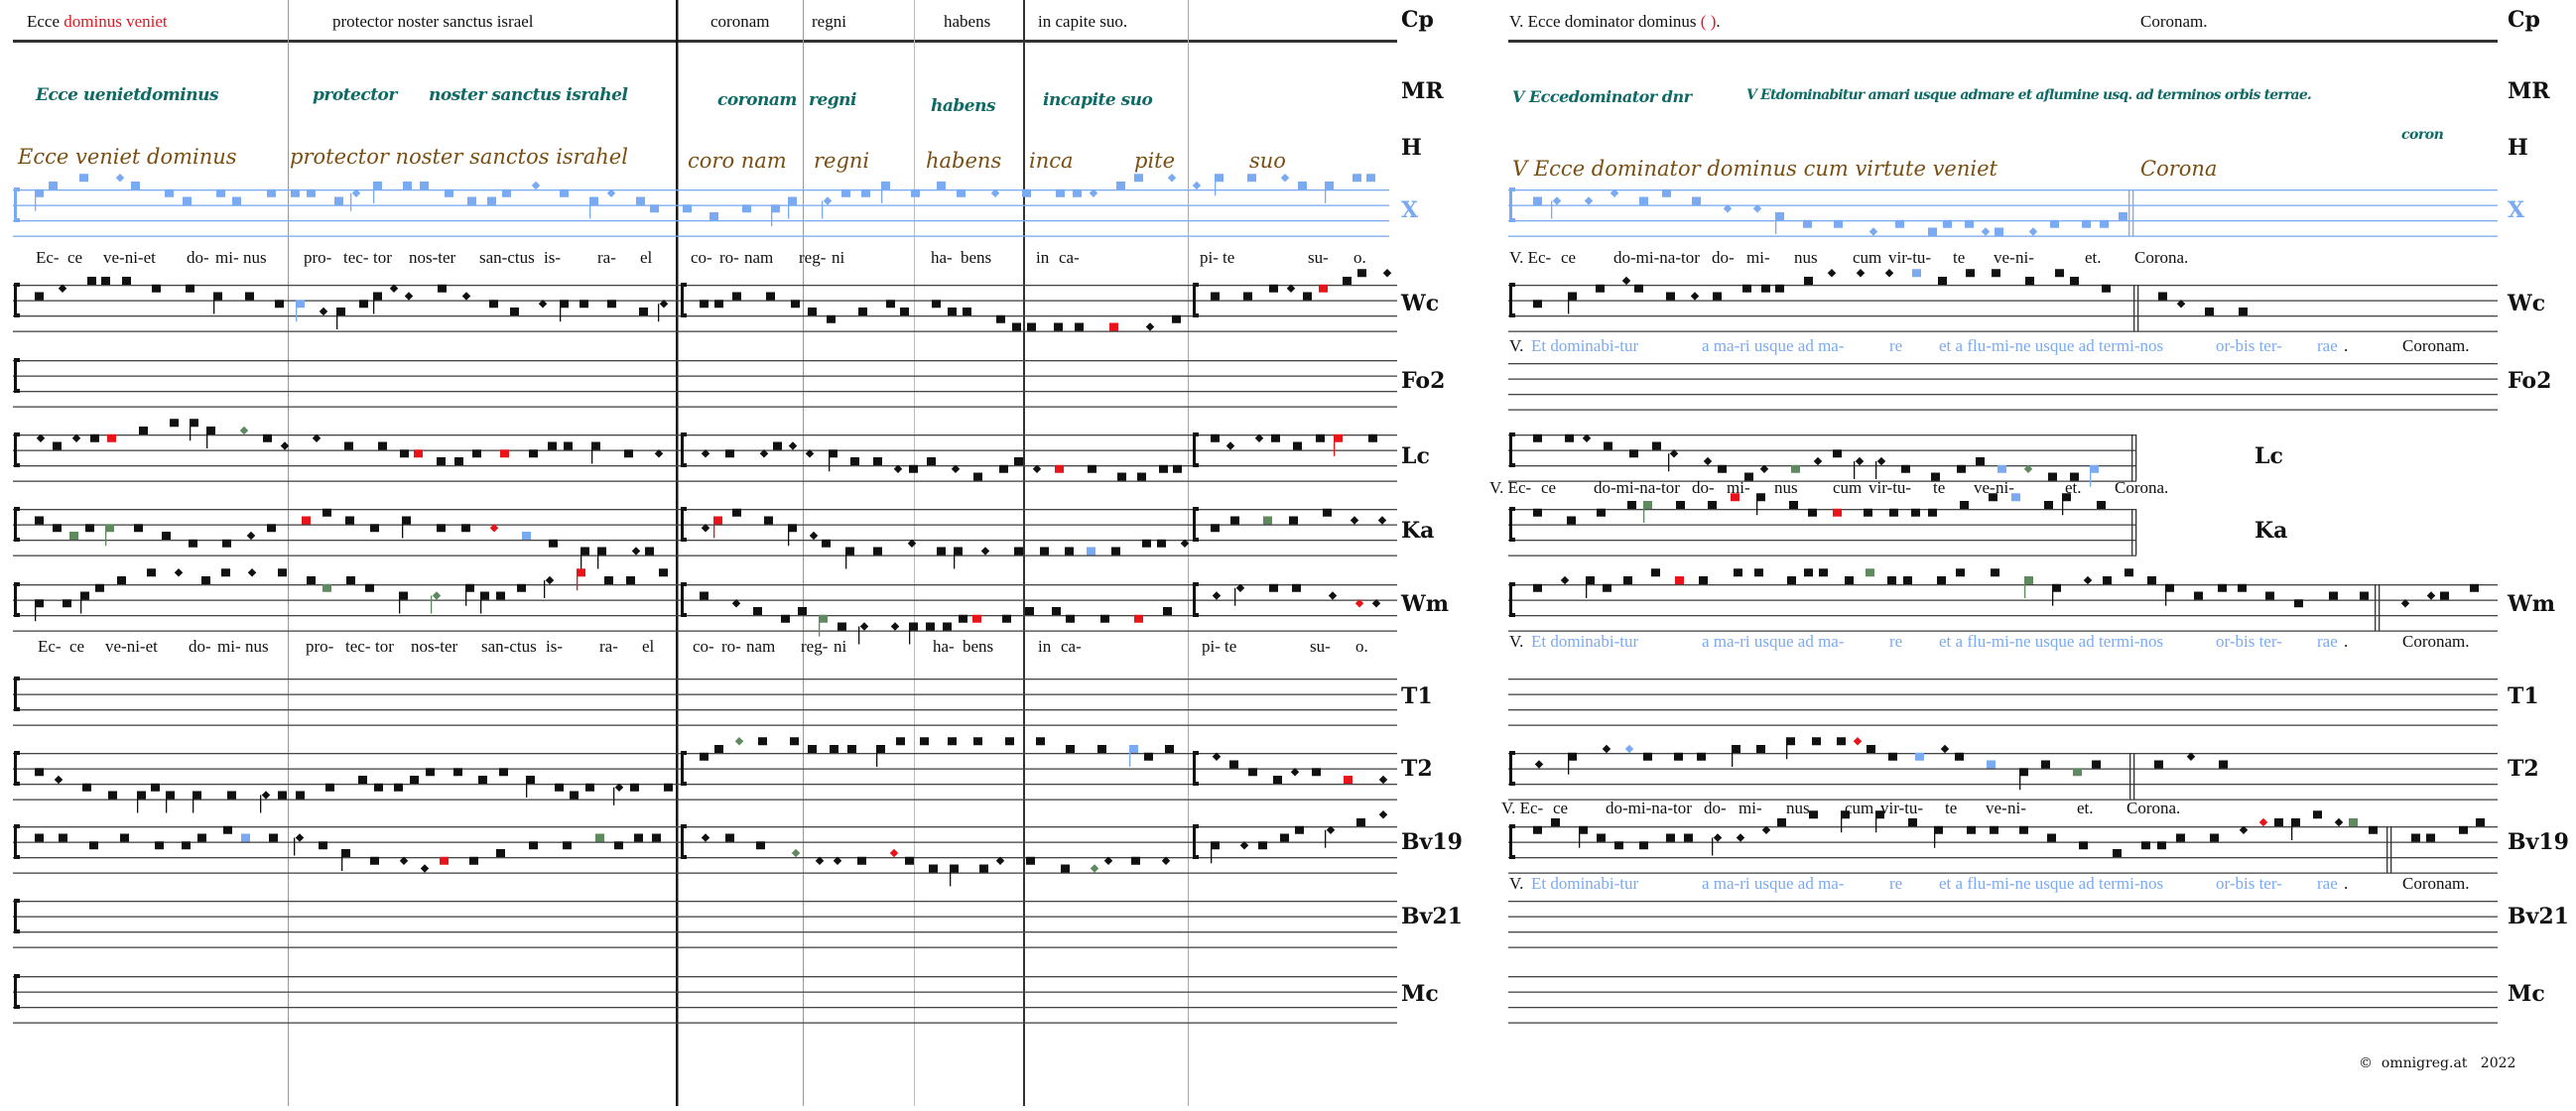 This screenshot has width=2576, height=1111. Describe the element at coordinates (1420, 994) in the screenshot. I see `label-mc: Mc` at that location.